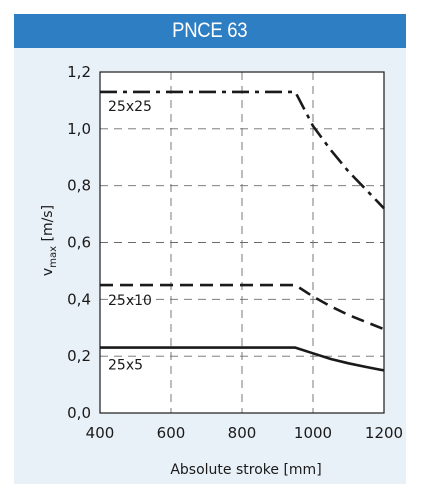  What do you see at coordinates (313, 433) in the screenshot?
I see `x-tick-label: 1000` at bounding box center [313, 433].